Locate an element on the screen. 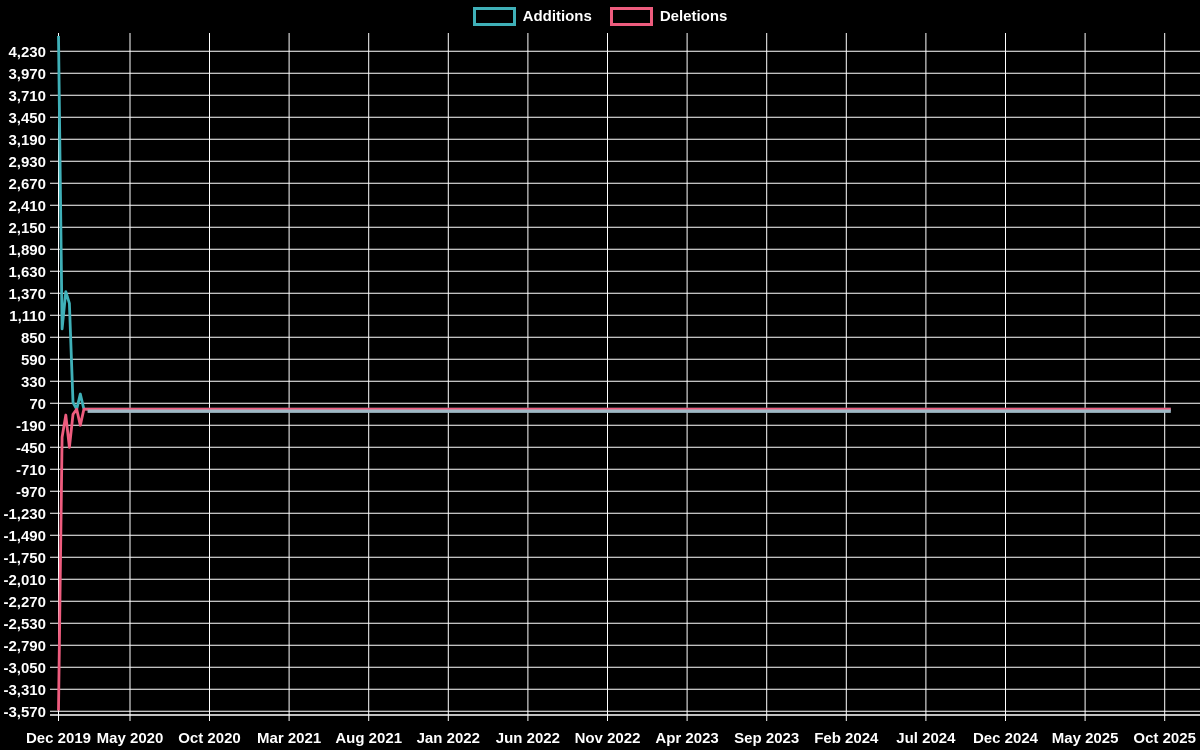 The image size is (1200, 750). svg-text: -190 is located at coordinates (31, 426).